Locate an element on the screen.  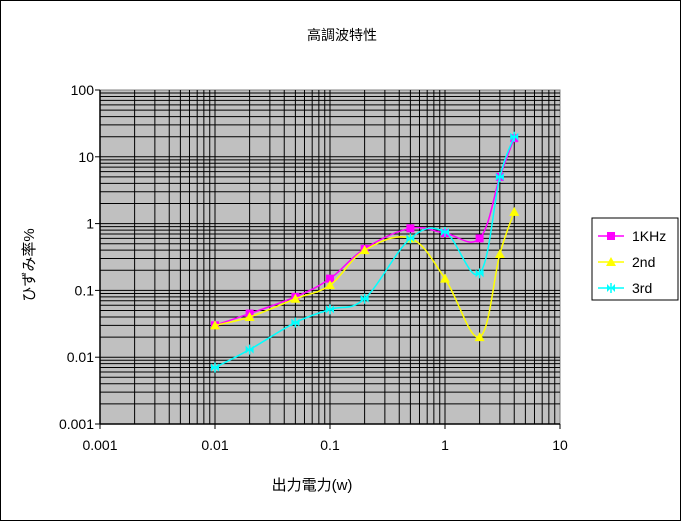
legend-box is located at coordinates (635, 259).